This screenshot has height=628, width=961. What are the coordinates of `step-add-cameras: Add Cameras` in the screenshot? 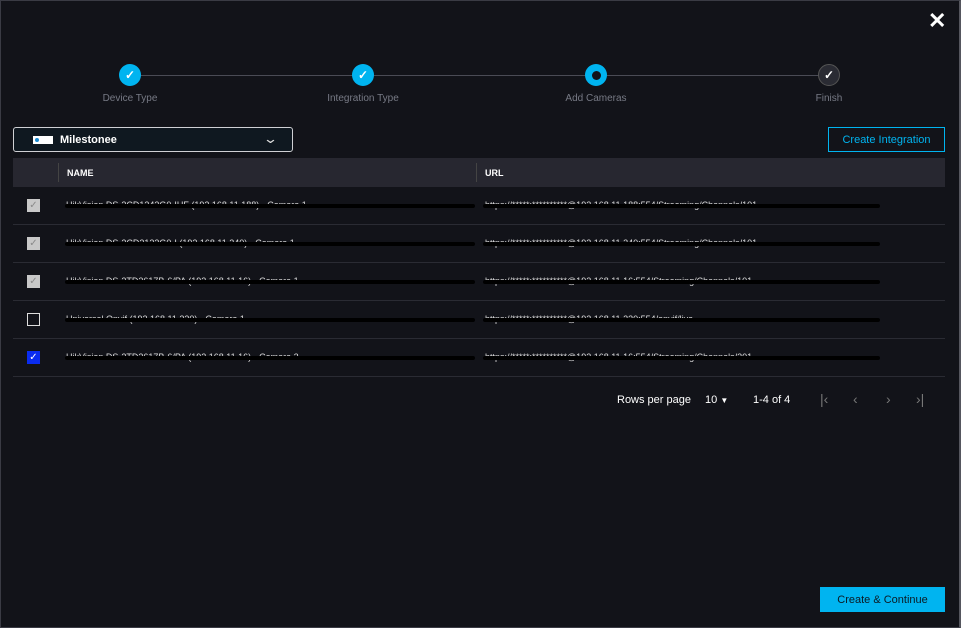 It's located at (596, 84).